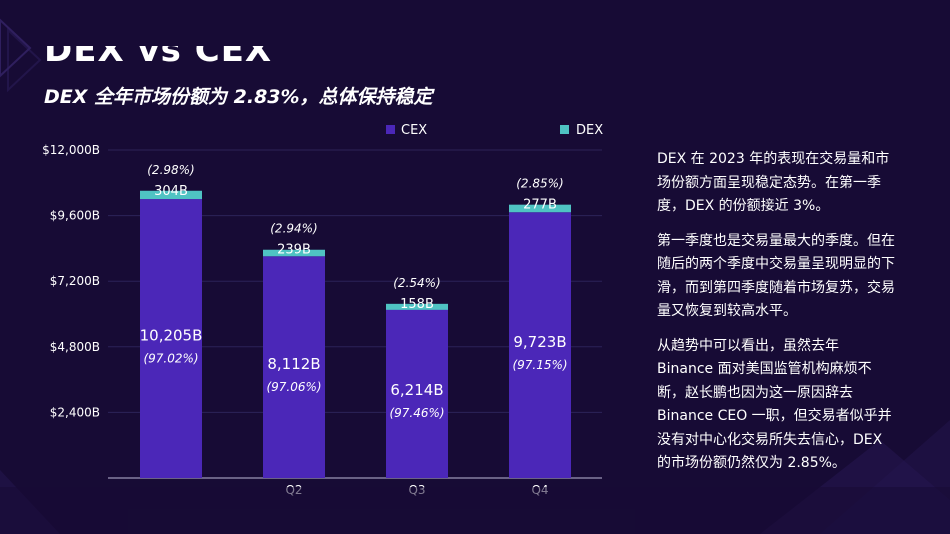  I want to click on dex-value-label: 239B, so click(294, 250).